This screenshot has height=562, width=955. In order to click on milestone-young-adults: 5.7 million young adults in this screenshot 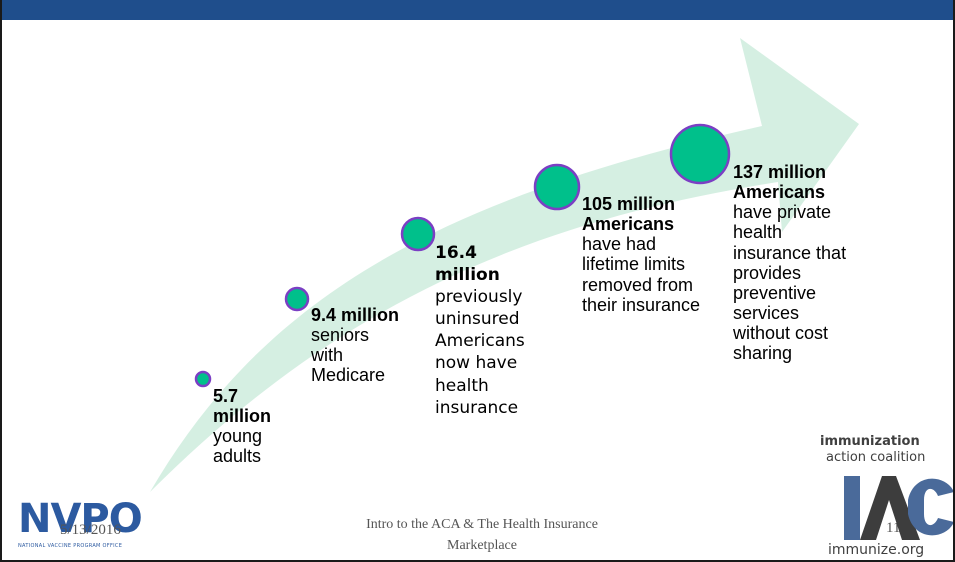, I will do `click(253, 426)`.